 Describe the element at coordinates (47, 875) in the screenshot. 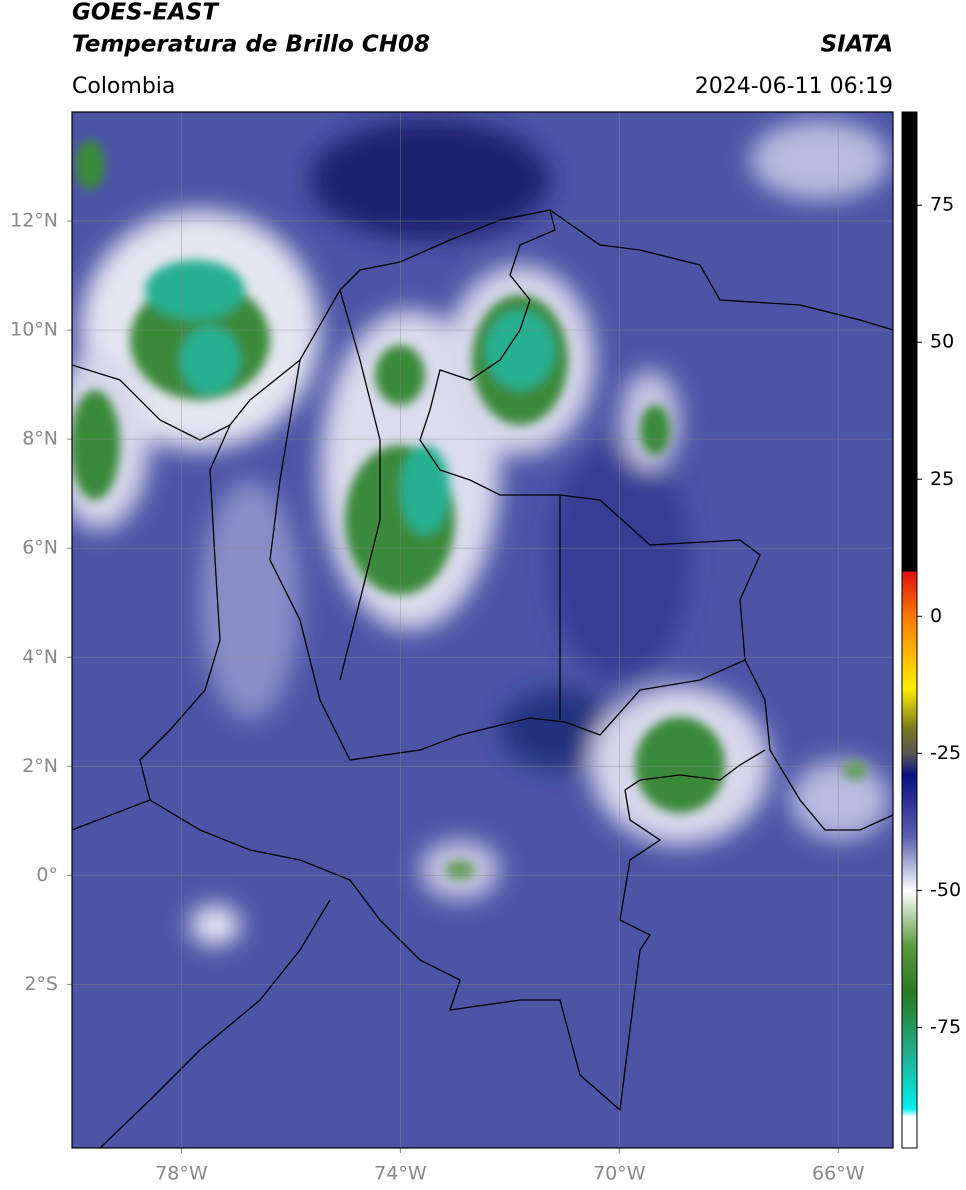

I see `lat-tick-label: 0°` at that location.